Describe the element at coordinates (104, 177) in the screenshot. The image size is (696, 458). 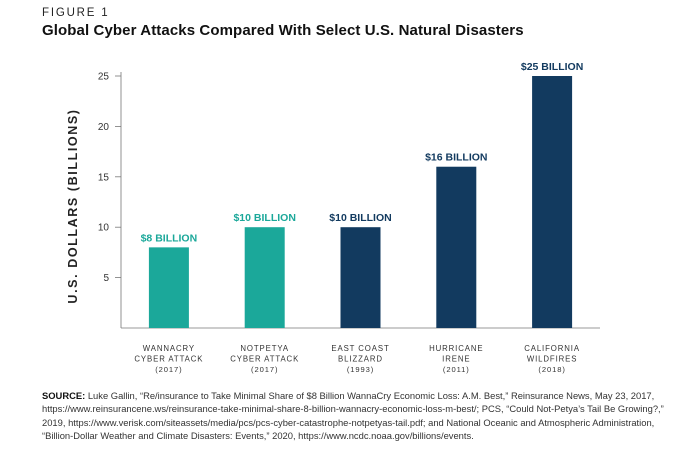
I see `y-tick-label: 15` at that location.